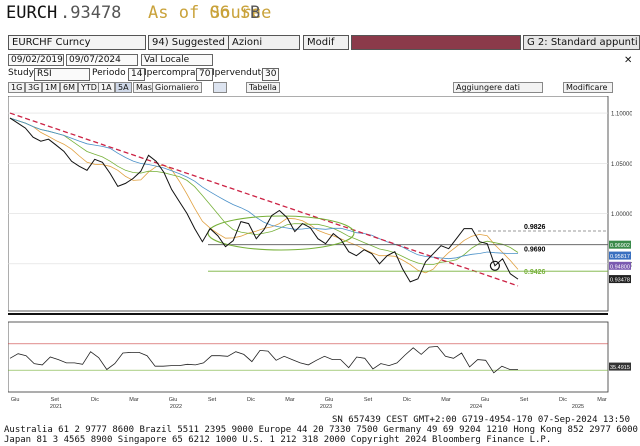 This screenshot has width=640, height=446. What do you see at coordinates (177, 87) in the screenshot?
I see `frequency-select: Giornaliero` at bounding box center [177, 87].